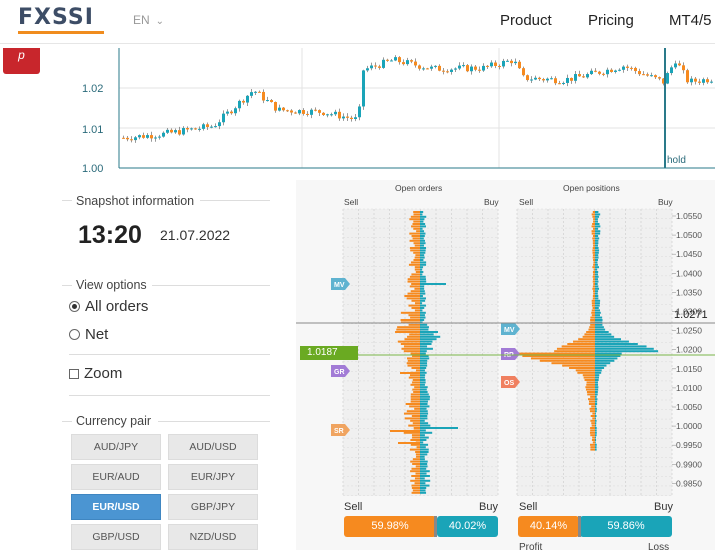 The width and height of the screenshot is (715, 550). What do you see at coordinates (116, 447) in the screenshot?
I see `pair-aud-jpy: AUD/JPY` at bounding box center [116, 447].